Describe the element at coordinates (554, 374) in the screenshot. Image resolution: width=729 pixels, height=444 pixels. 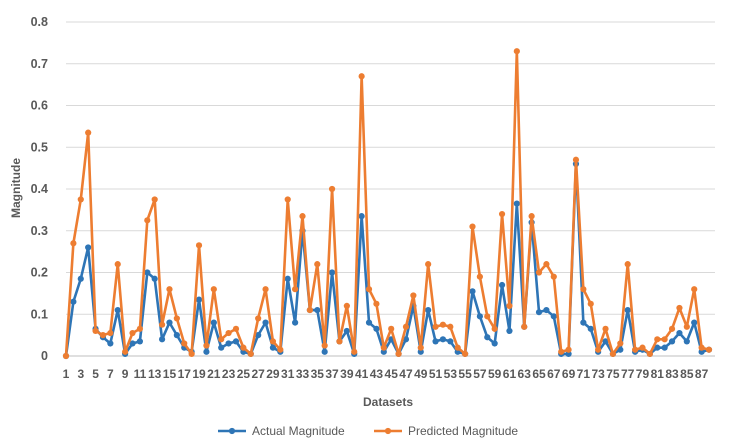
I see `x-tick-label: 67` at that location.